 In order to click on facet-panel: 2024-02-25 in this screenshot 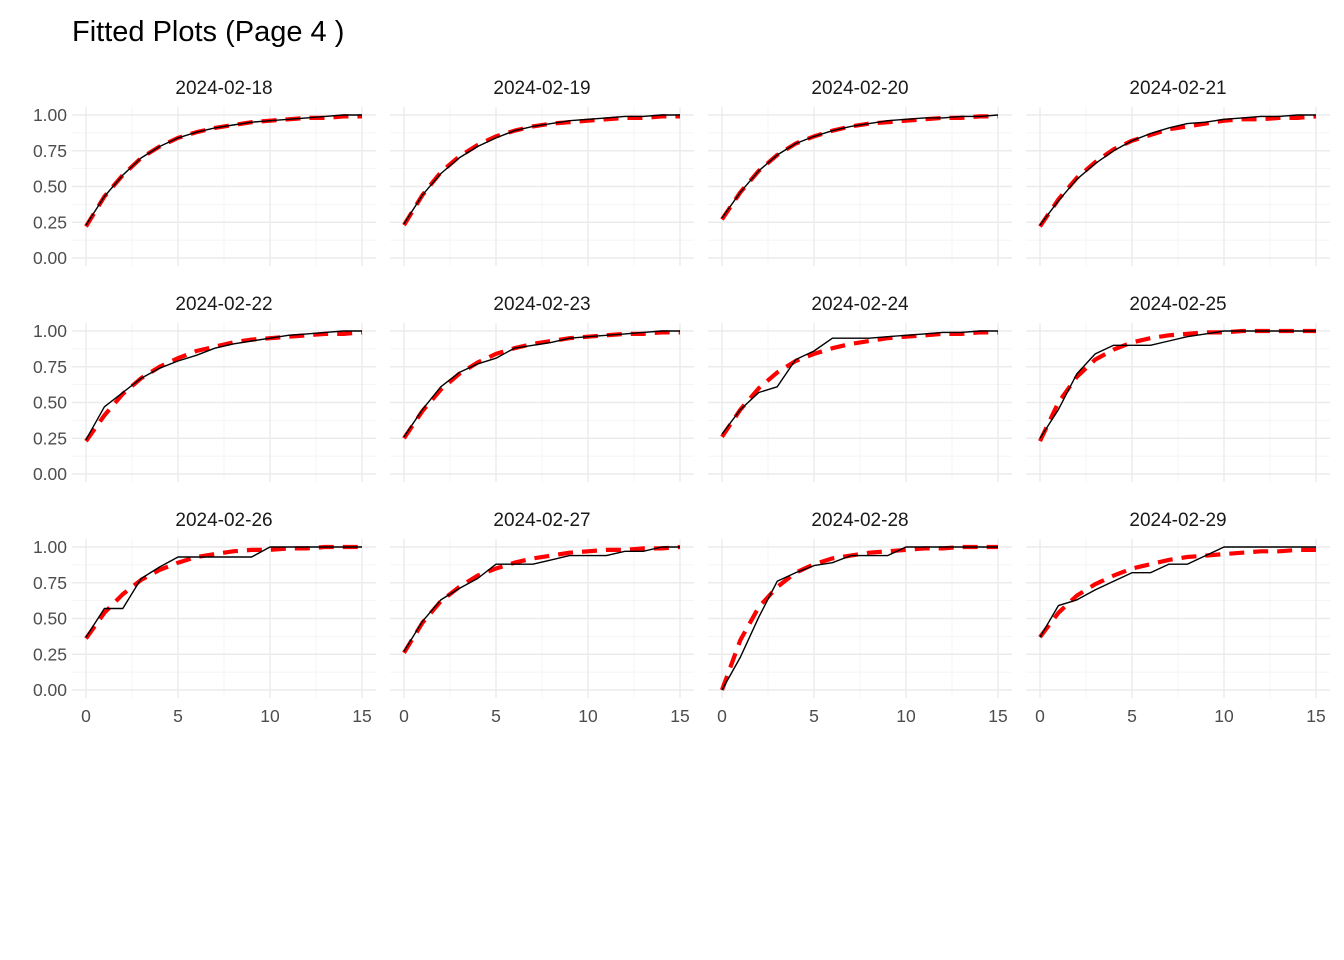, I will do `click(1178, 388)`.